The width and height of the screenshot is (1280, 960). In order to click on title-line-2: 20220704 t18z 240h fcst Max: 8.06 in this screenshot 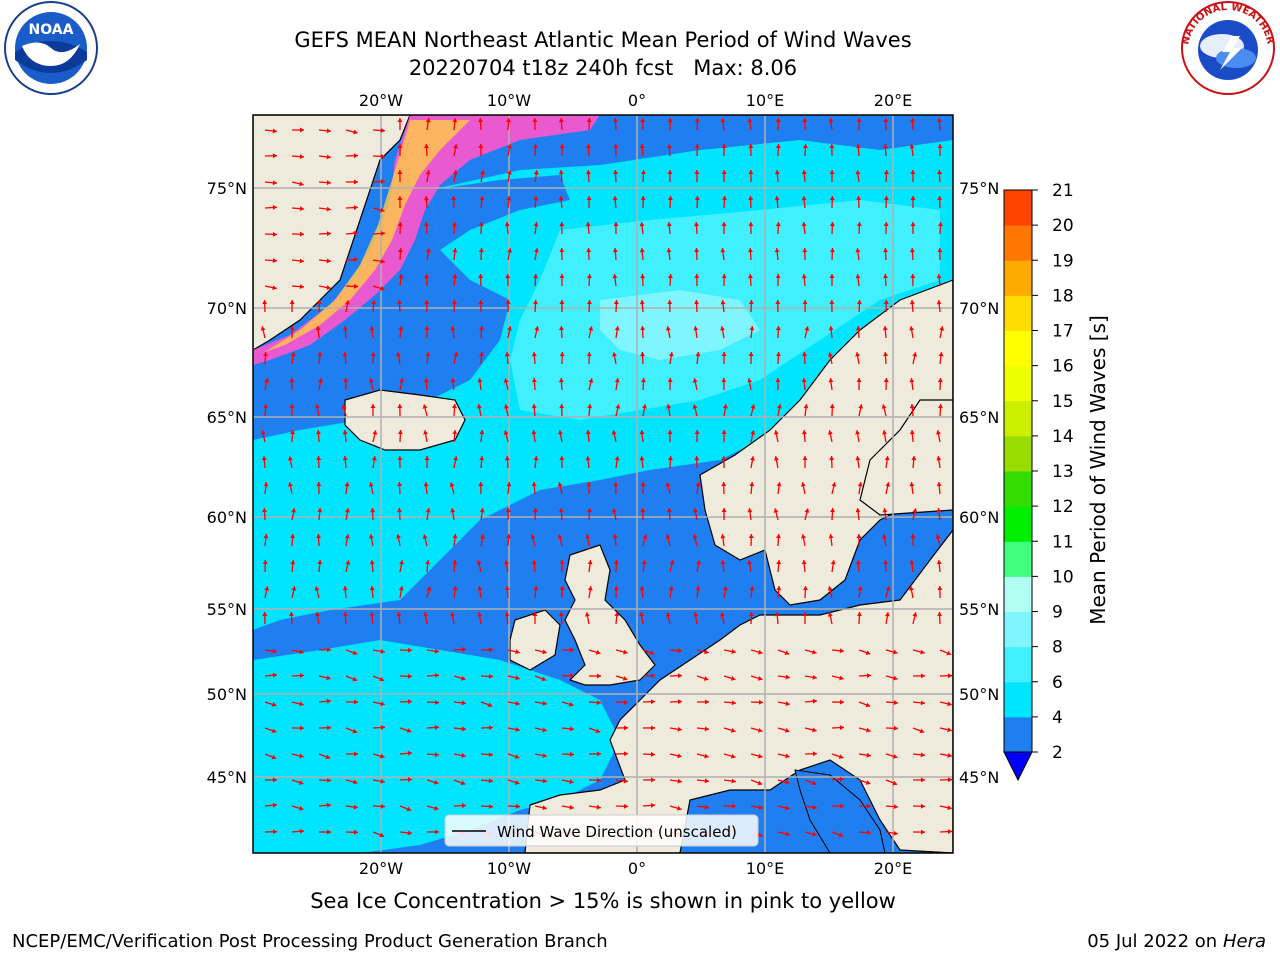, I will do `click(603, 68)`.